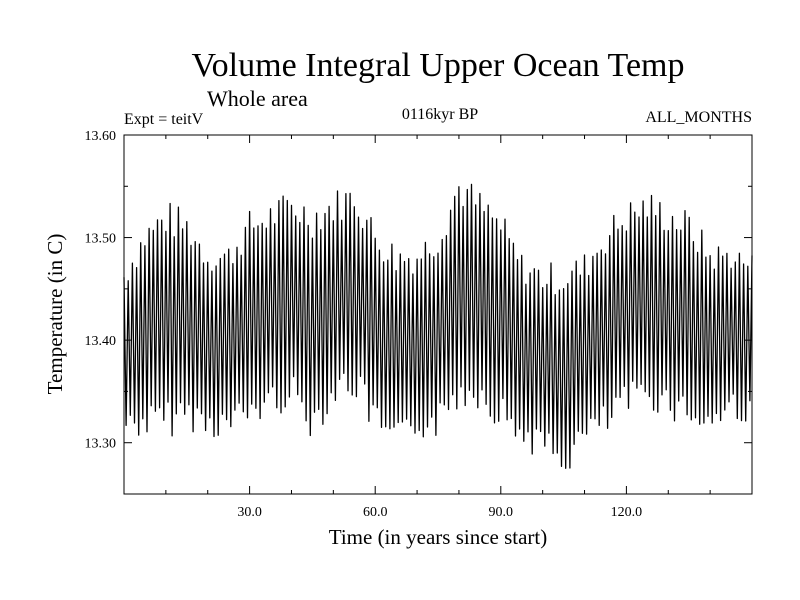 This screenshot has height=600, width=800. I want to click on months-label: ALL_MONTHS, so click(698, 117).